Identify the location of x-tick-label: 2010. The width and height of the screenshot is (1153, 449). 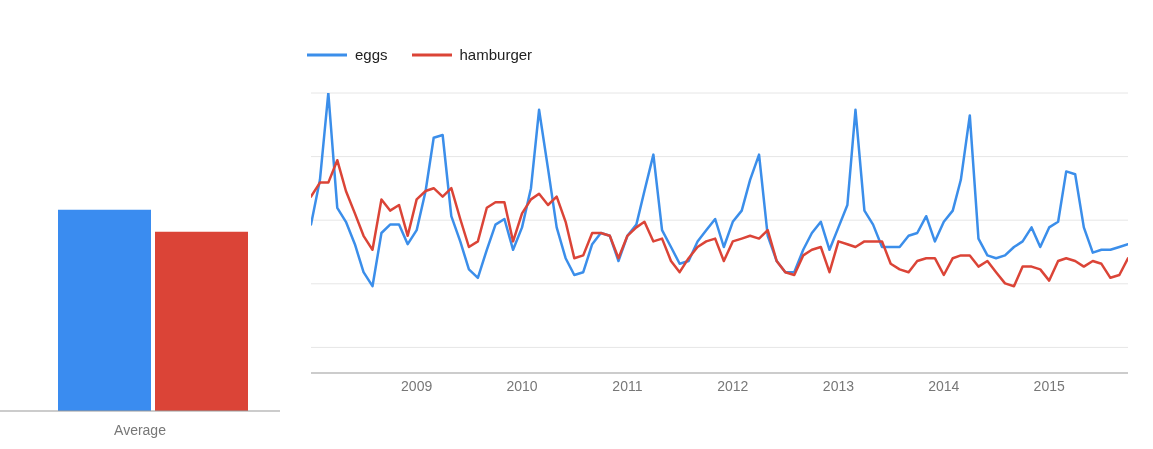
(522, 385).